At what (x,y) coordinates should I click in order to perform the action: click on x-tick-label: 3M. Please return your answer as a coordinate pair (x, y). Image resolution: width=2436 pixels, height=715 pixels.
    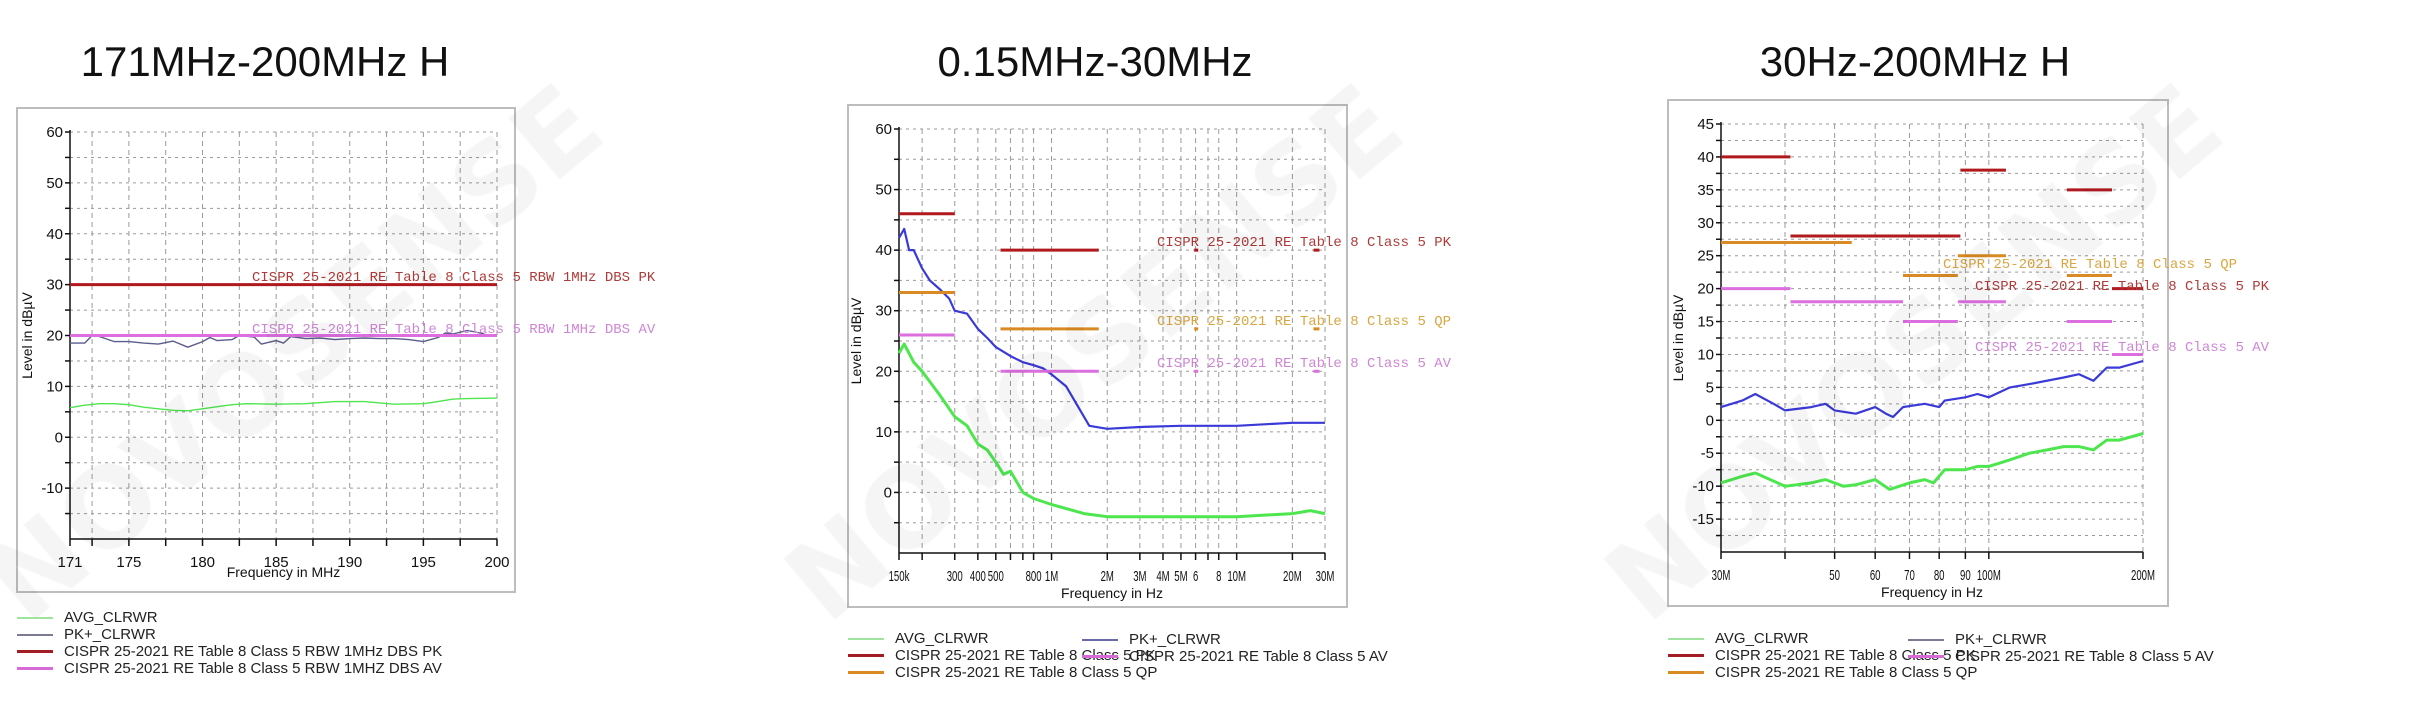
    Looking at the image, I should click on (1139, 576).